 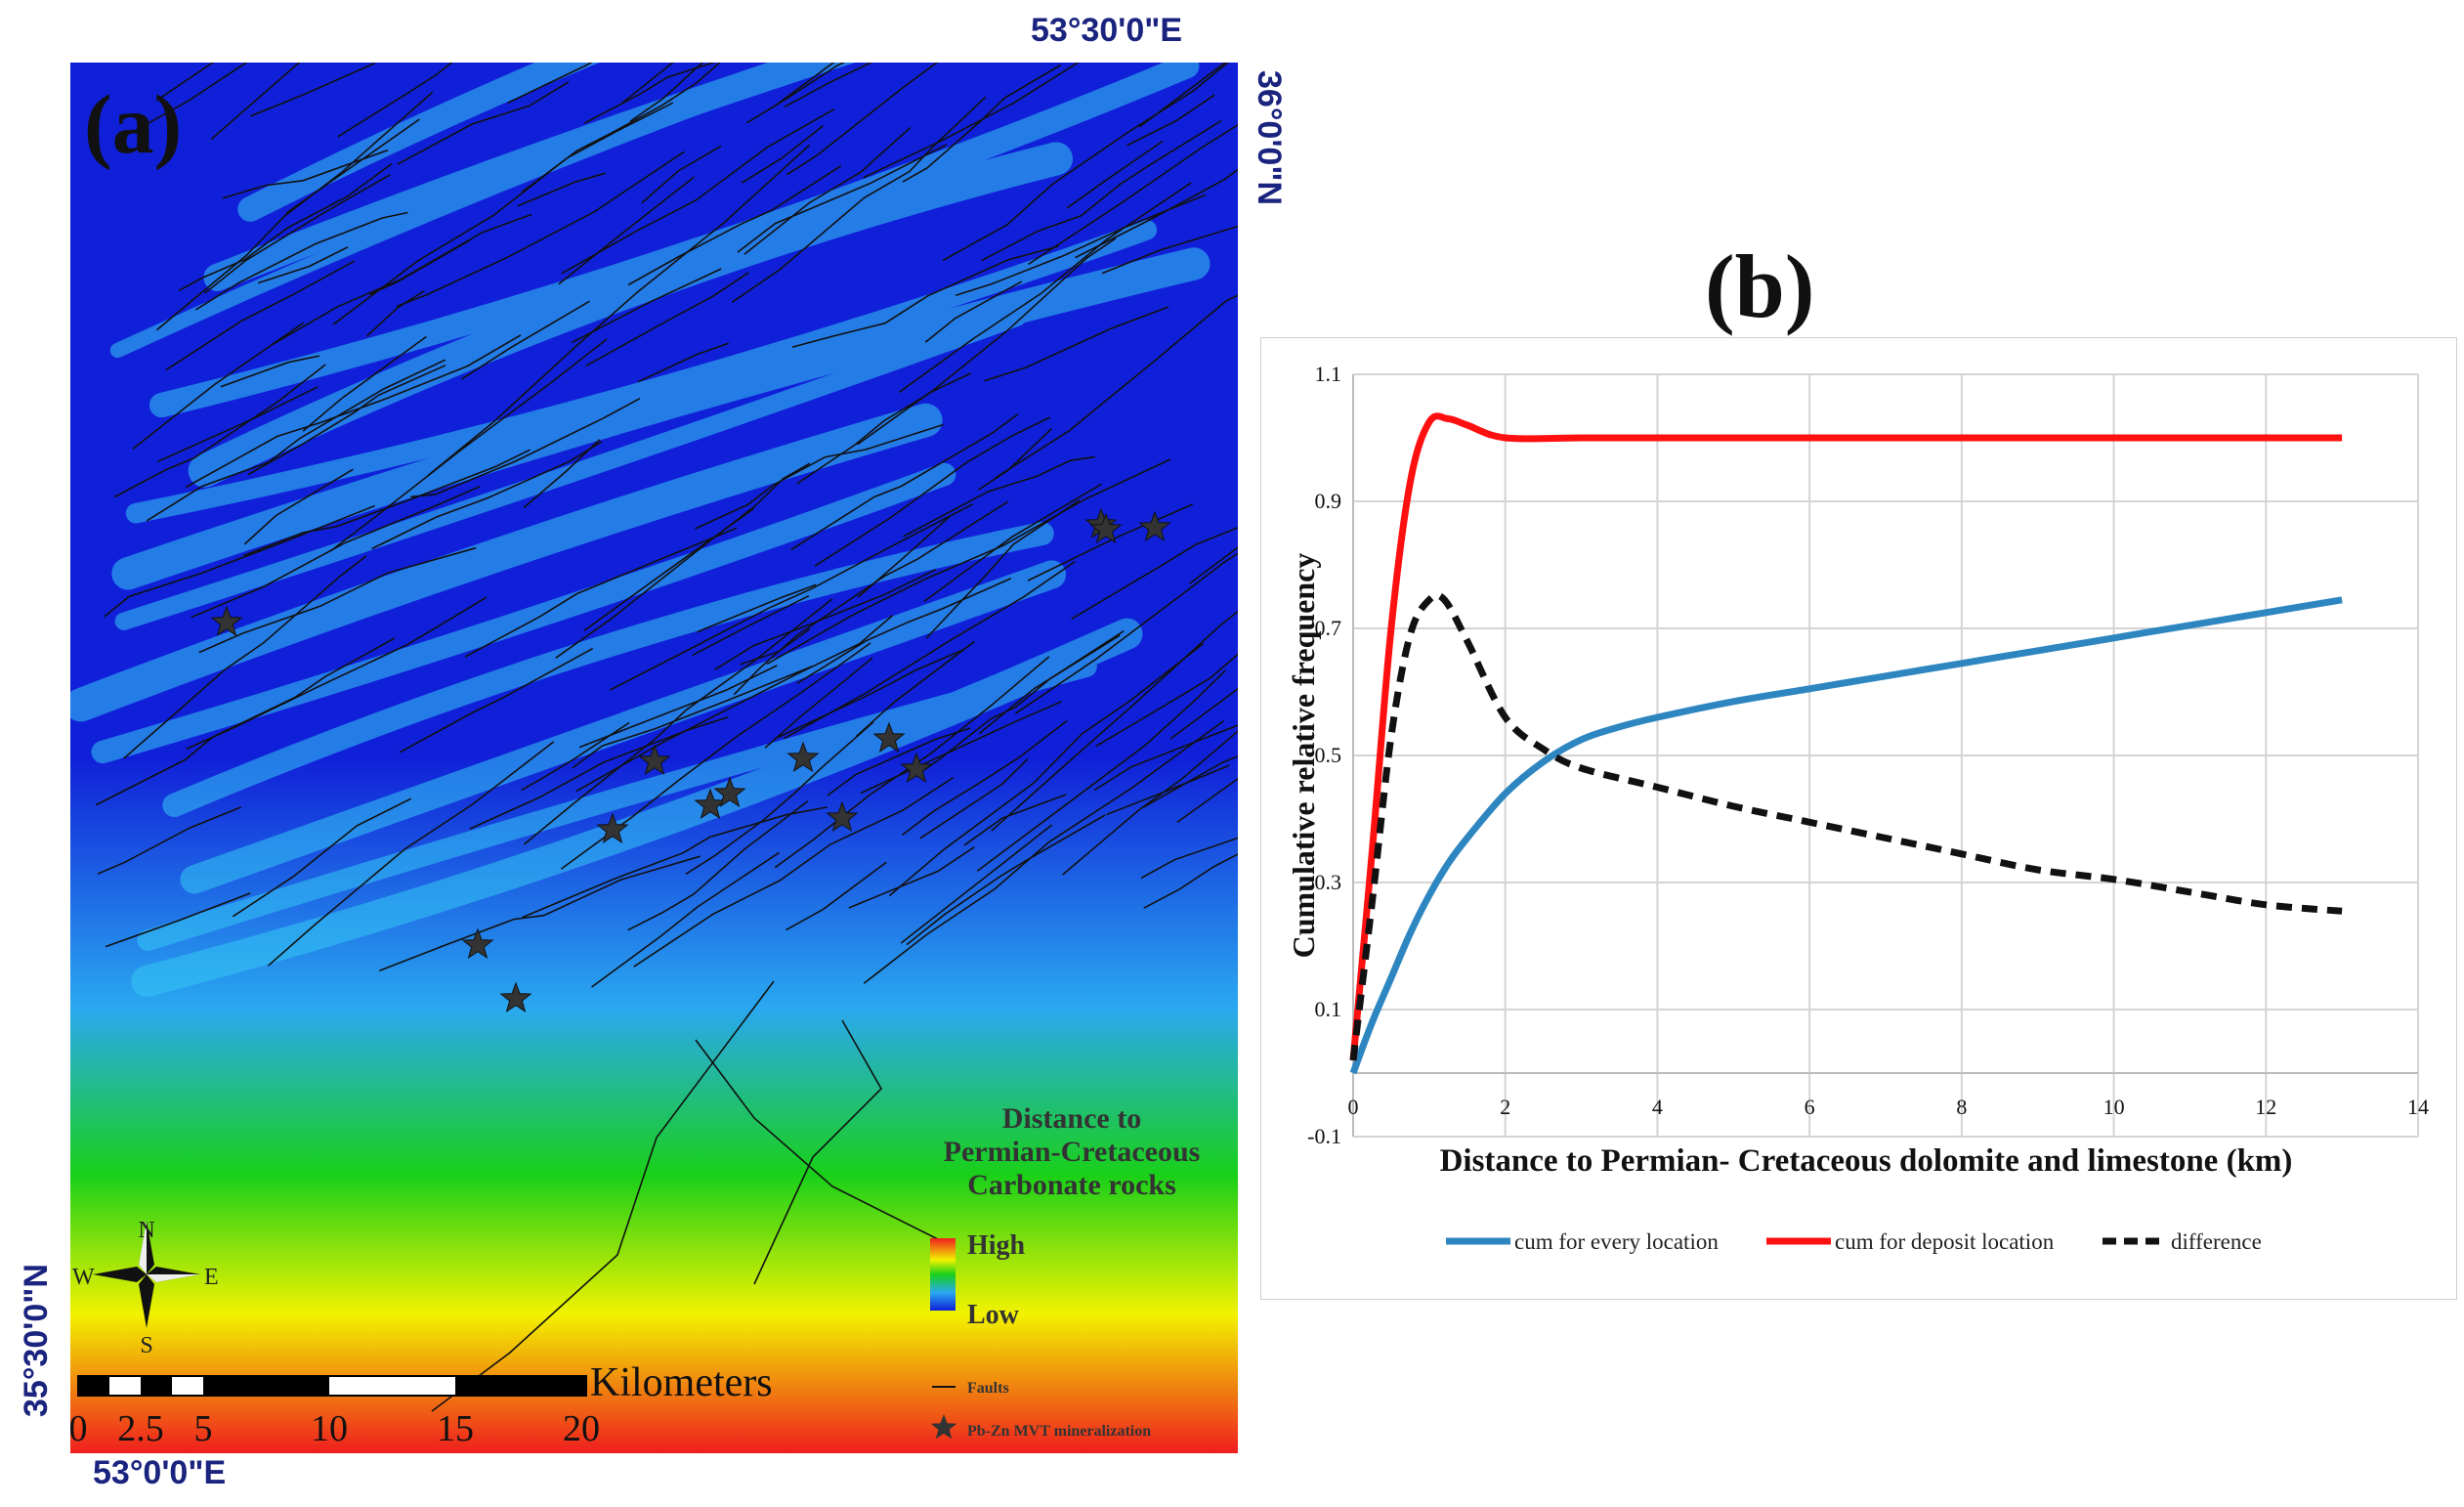 What do you see at coordinates (1889, 1107) in the screenshot?
I see `x-axis-ticks: 0 2 4 6 8 10 12 14` at bounding box center [1889, 1107].